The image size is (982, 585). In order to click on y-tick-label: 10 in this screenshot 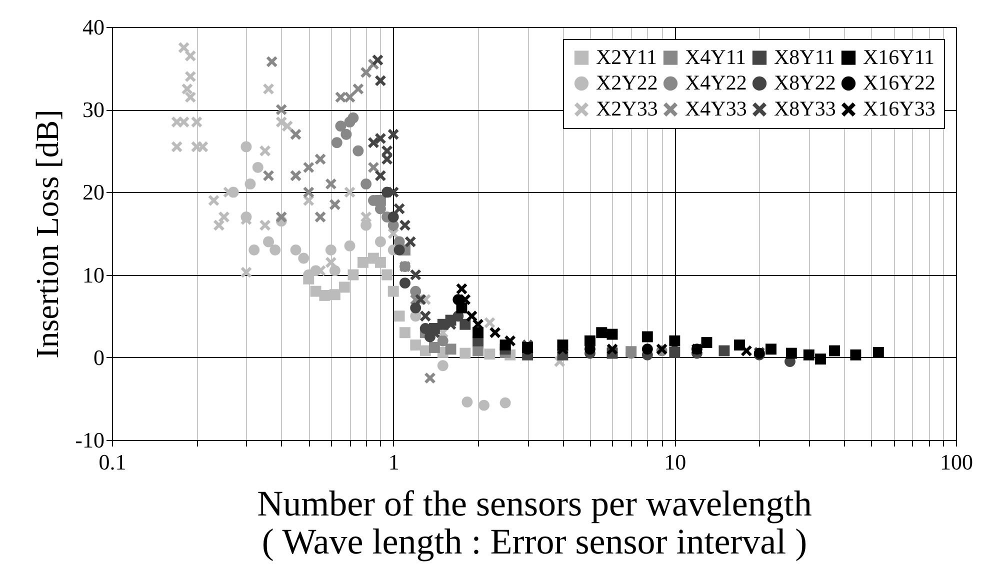, I will do `click(93, 275)`.